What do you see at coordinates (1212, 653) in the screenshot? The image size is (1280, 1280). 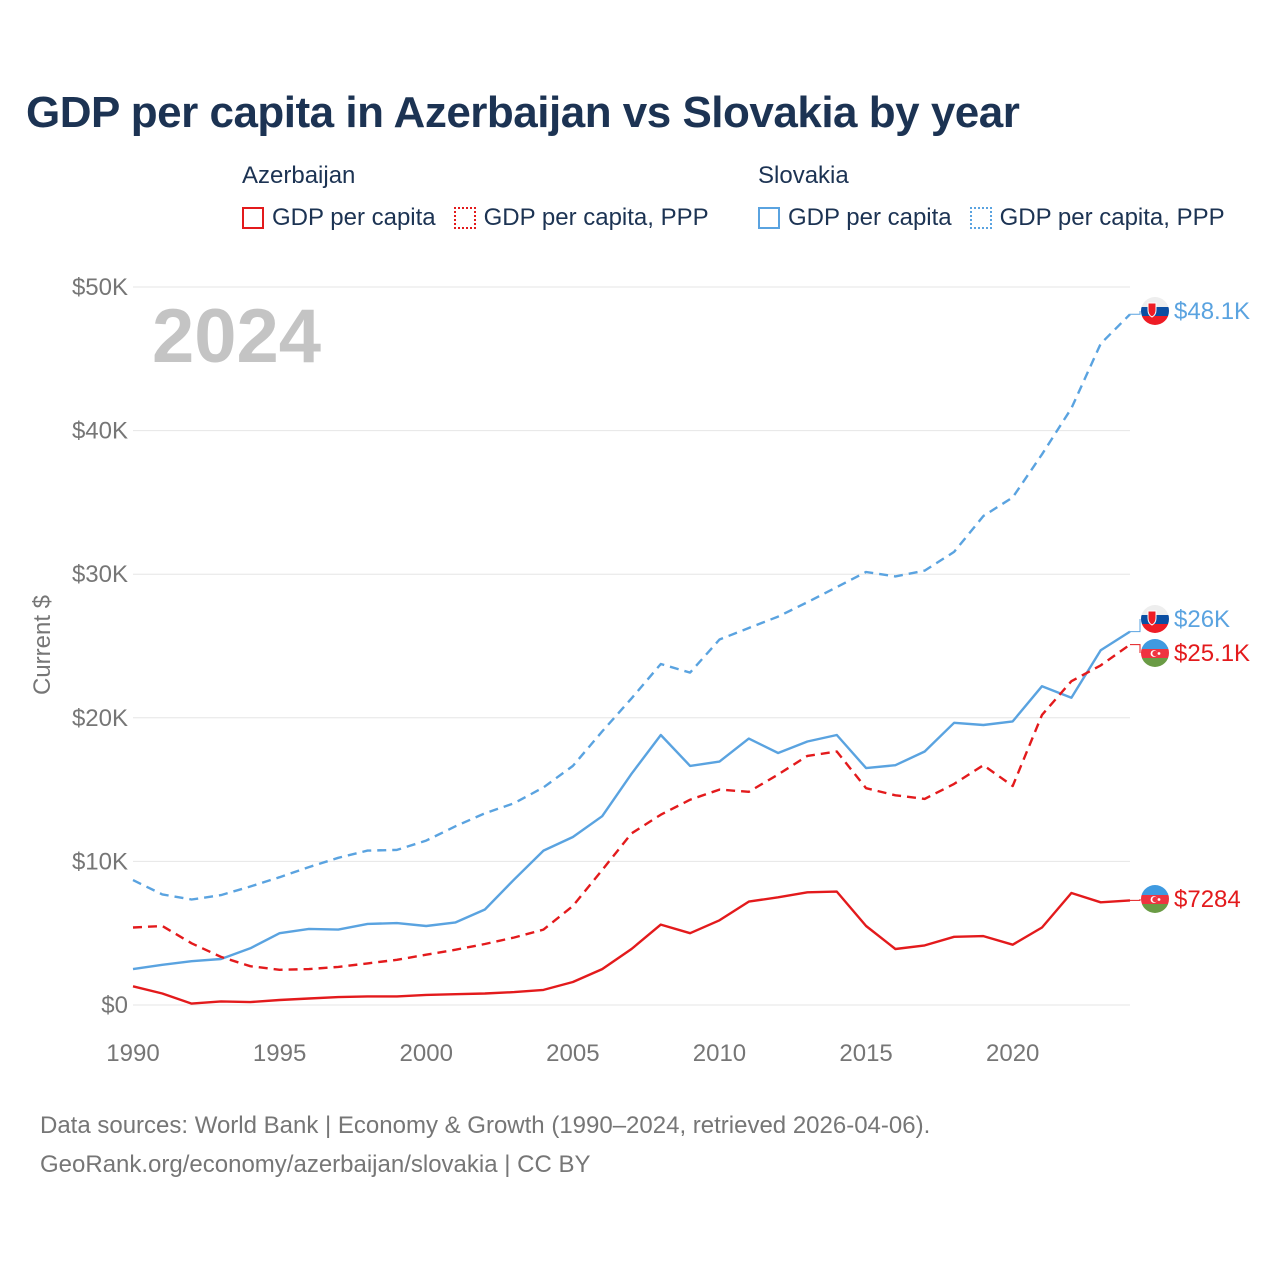 I see `series-end-label: $25.1K` at bounding box center [1212, 653].